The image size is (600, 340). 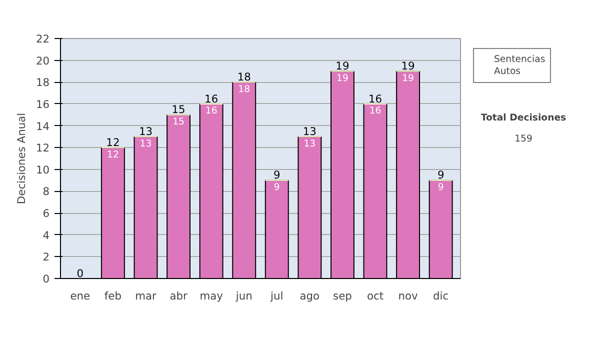 What do you see at coordinates (408, 296) in the screenshot?
I see `x-tick-label: nov` at bounding box center [408, 296].